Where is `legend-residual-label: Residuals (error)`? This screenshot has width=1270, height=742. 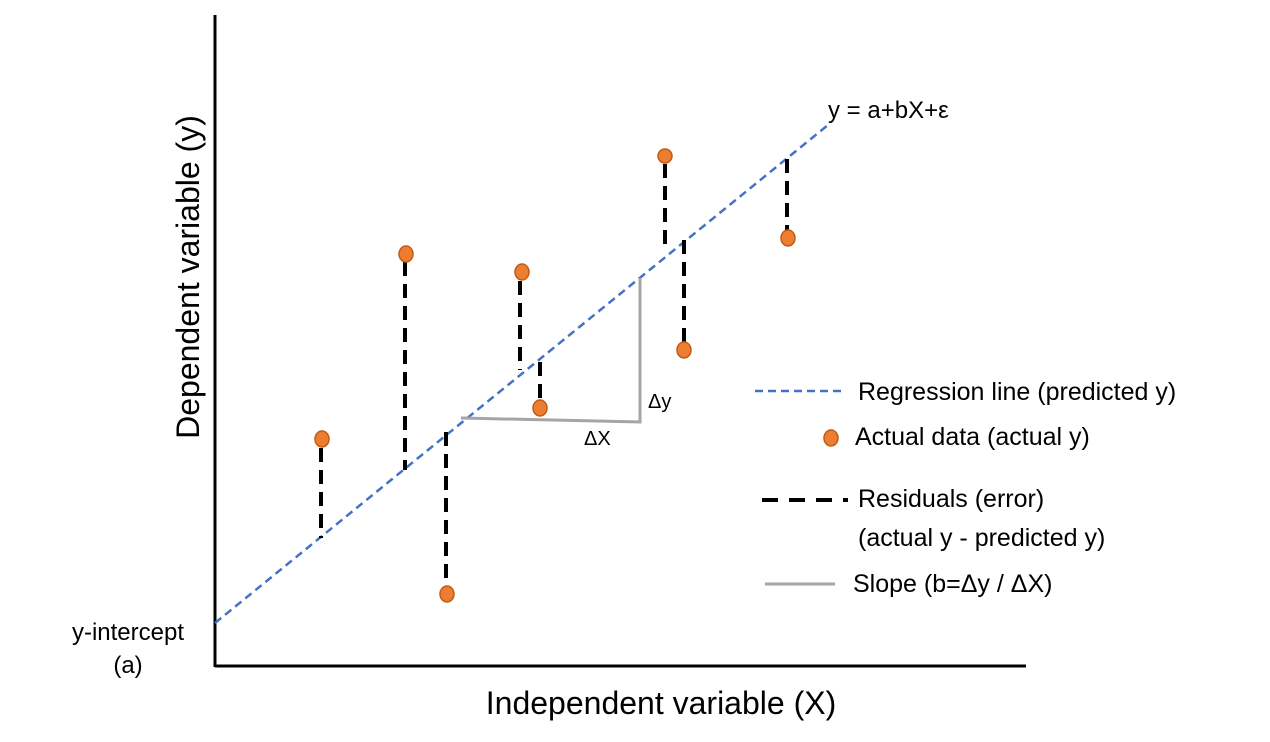 legend-residual-label: Residuals (error) is located at coordinates (951, 499).